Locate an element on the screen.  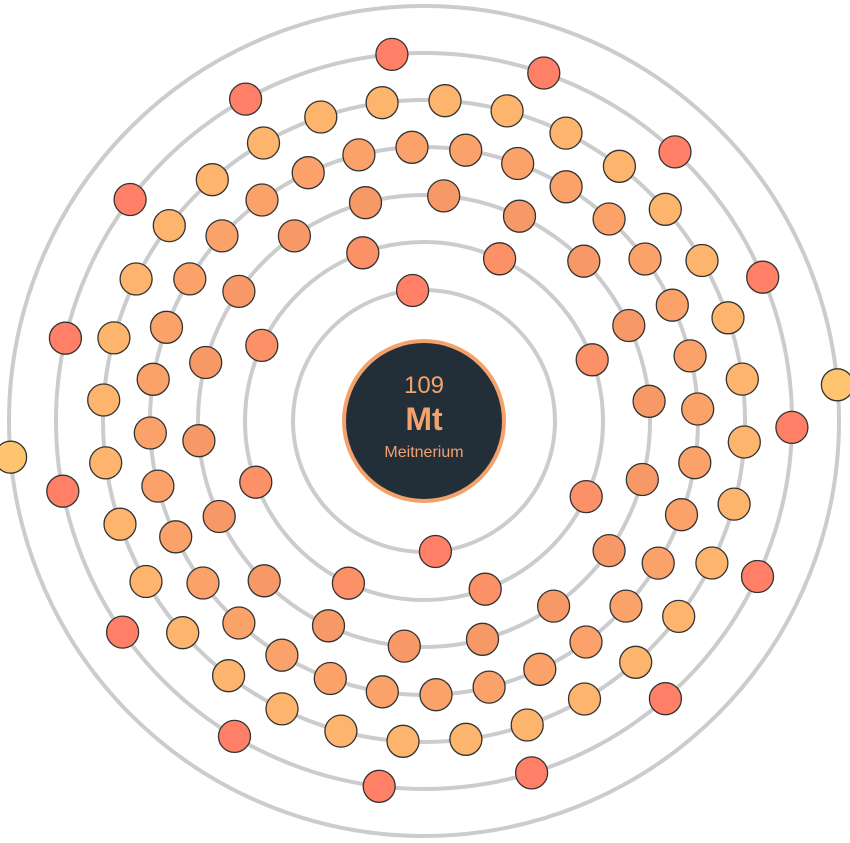
nucleus-circle is located at coordinates (424, 421).